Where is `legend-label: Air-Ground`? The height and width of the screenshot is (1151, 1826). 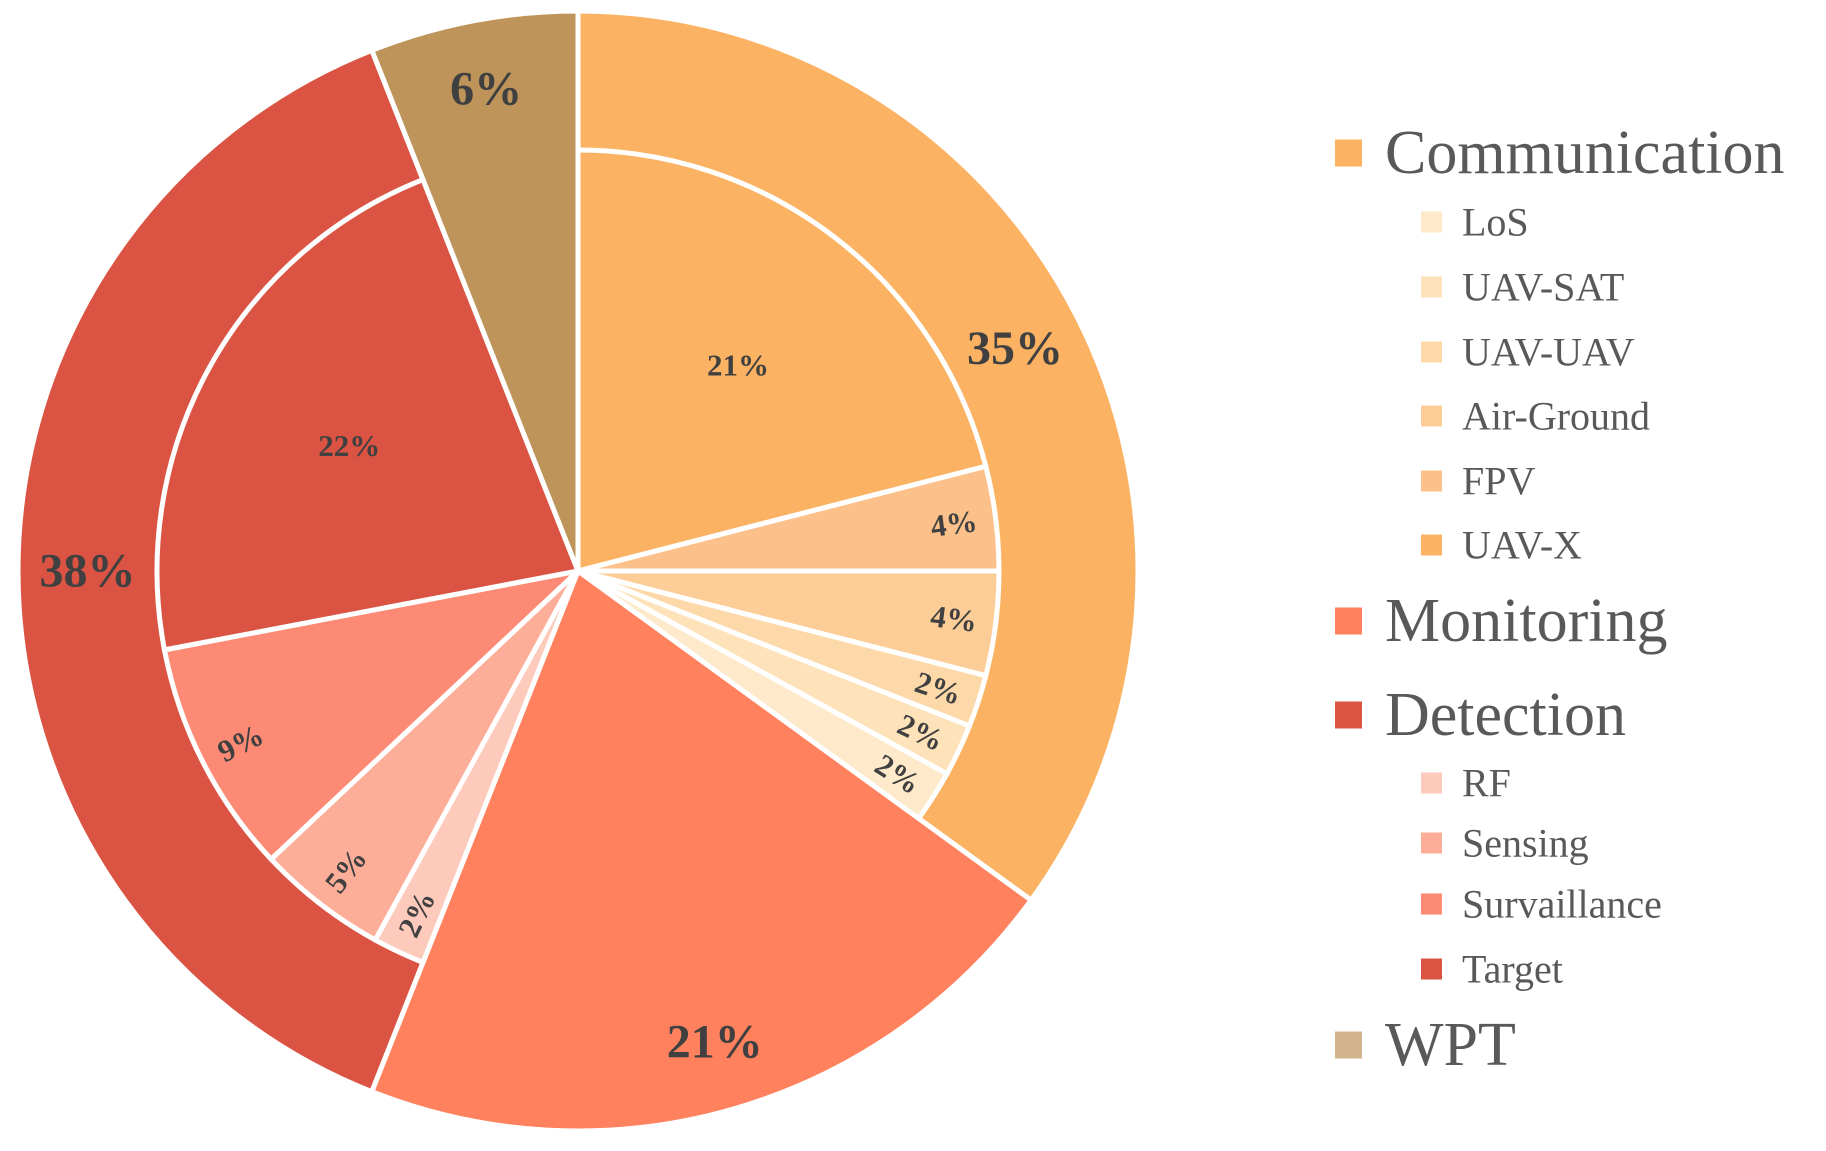
legend-label: Air-Ground is located at coordinates (1556, 416).